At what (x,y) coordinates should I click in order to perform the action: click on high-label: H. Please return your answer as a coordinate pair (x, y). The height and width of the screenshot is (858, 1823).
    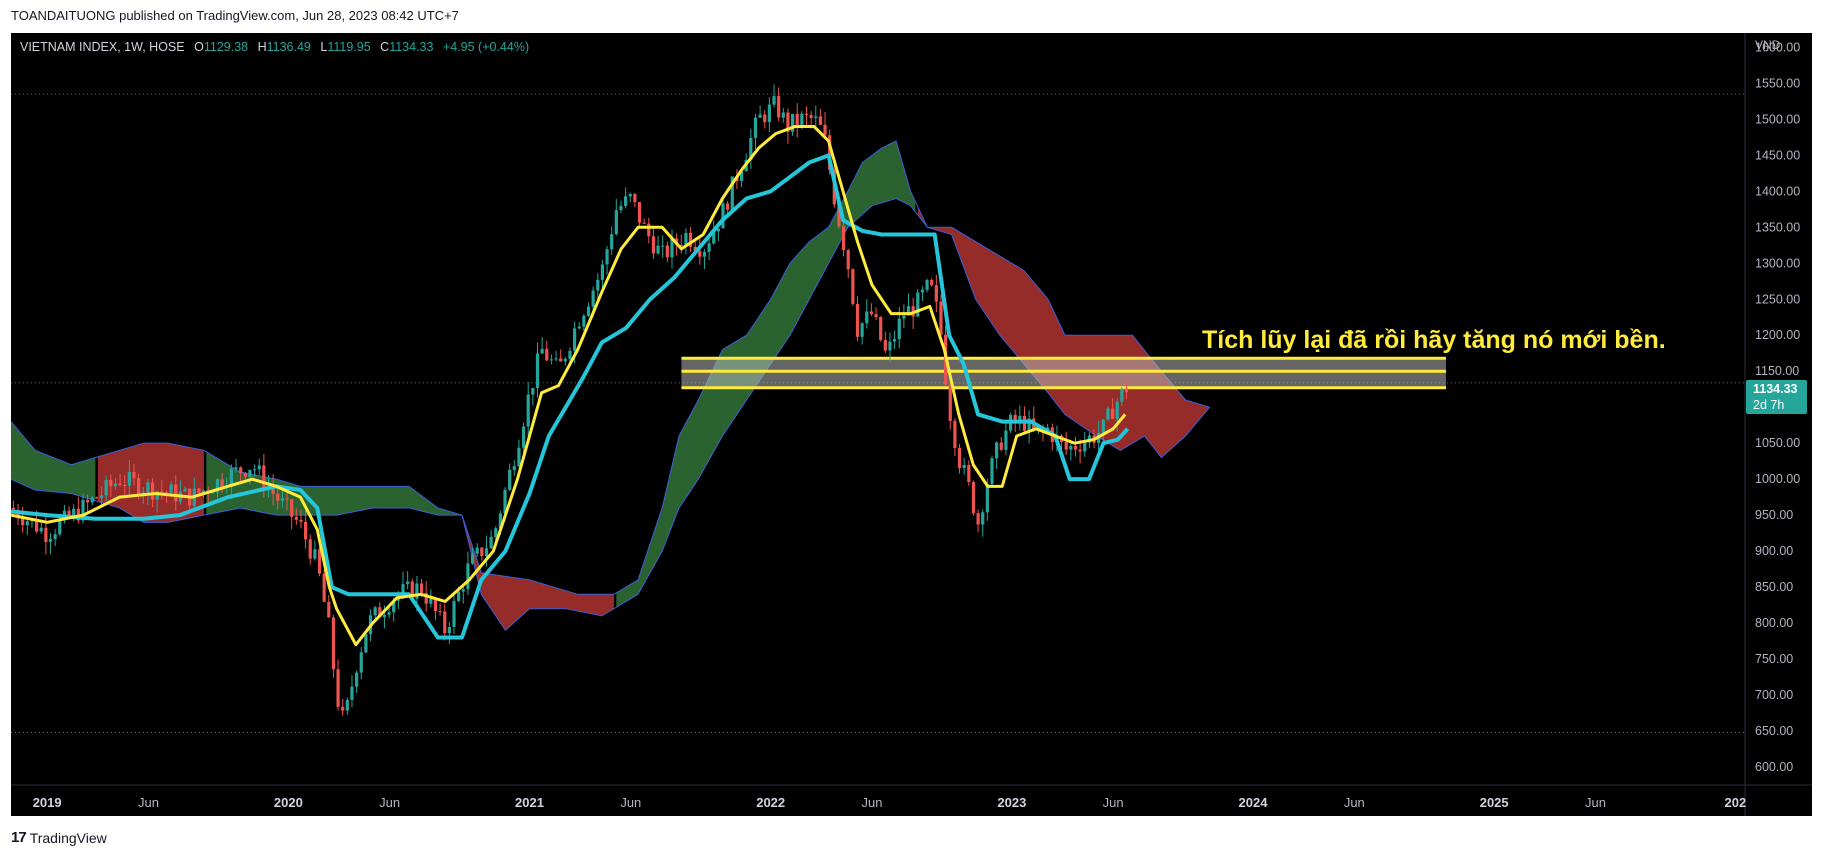
    Looking at the image, I should click on (262, 47).